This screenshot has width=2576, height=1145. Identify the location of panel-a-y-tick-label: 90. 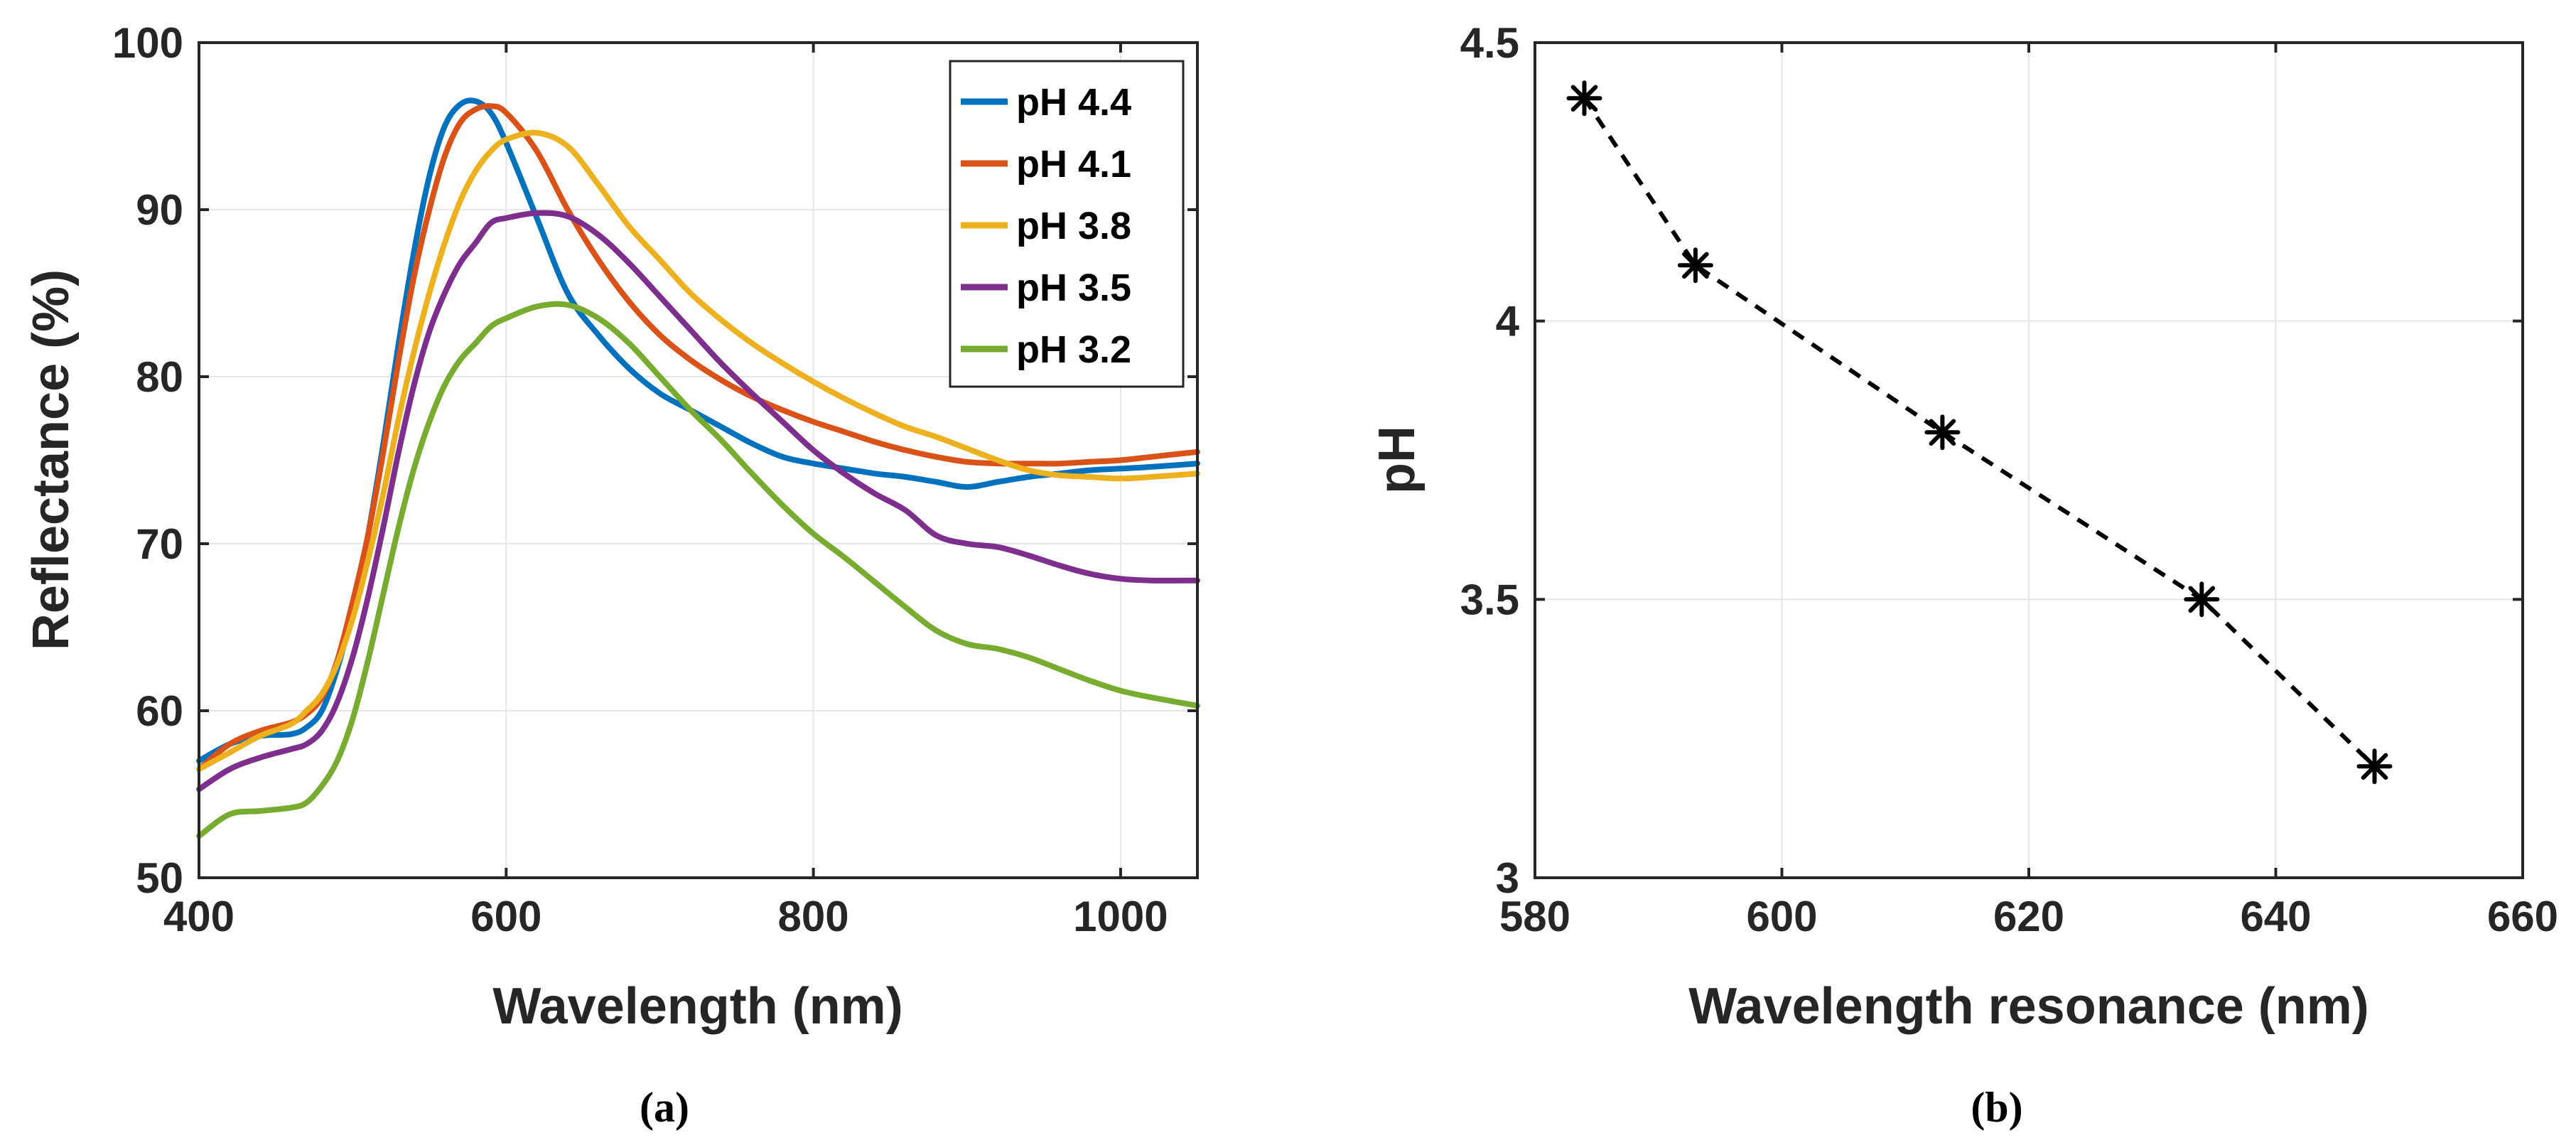
(159, 210).